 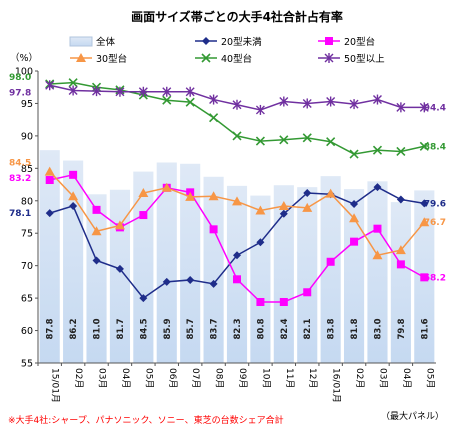 I want to click on bar-value-label: 84.5, so click(x=144, y=328).